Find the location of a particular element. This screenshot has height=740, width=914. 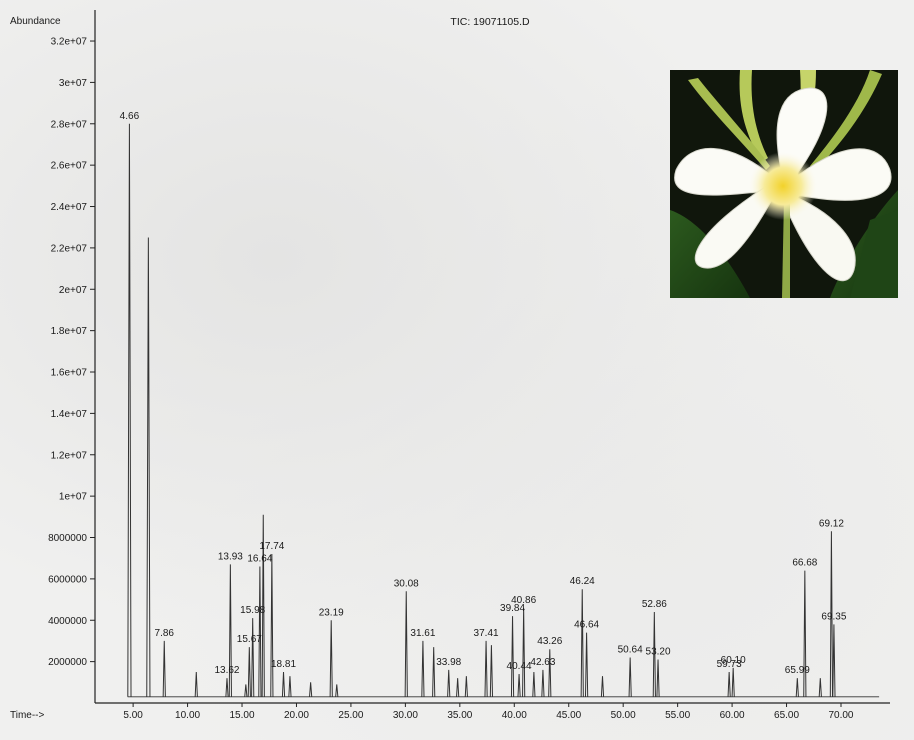

peak-label: 37.41 is located at coordinates (486, 633).